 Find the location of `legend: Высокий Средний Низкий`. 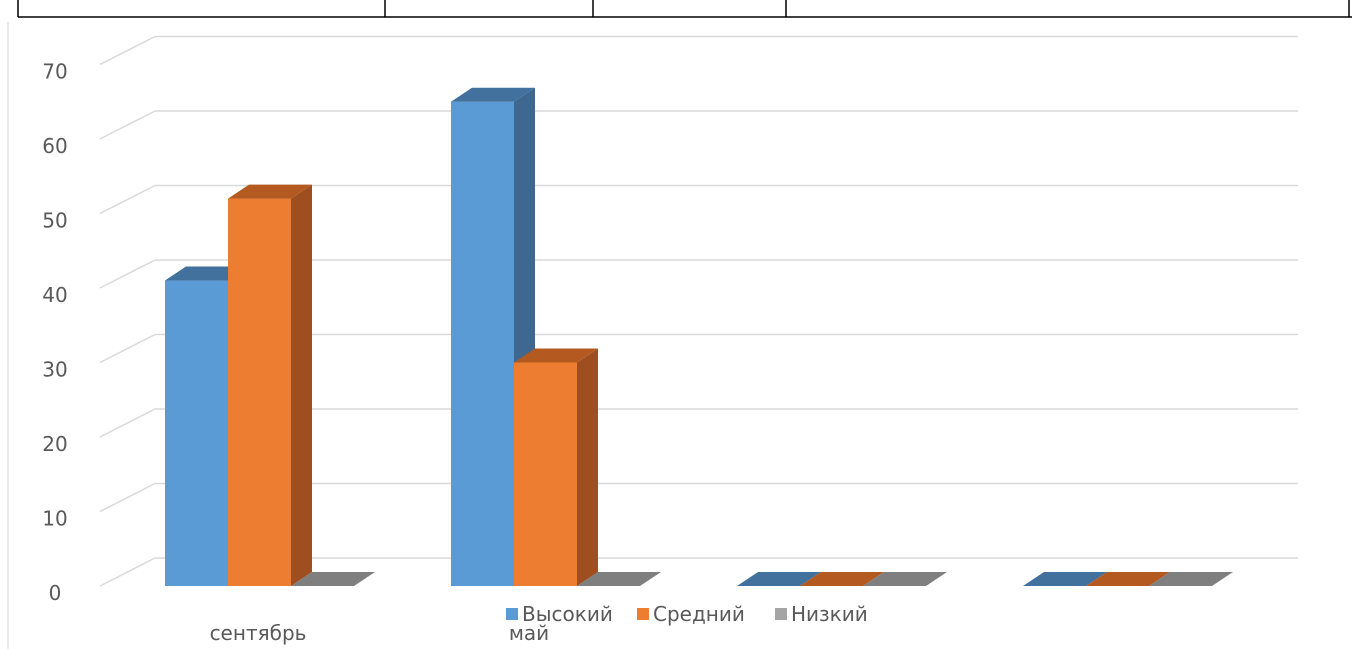

legend: Высокий Средний Низкий is located at coordinates (687, 614).